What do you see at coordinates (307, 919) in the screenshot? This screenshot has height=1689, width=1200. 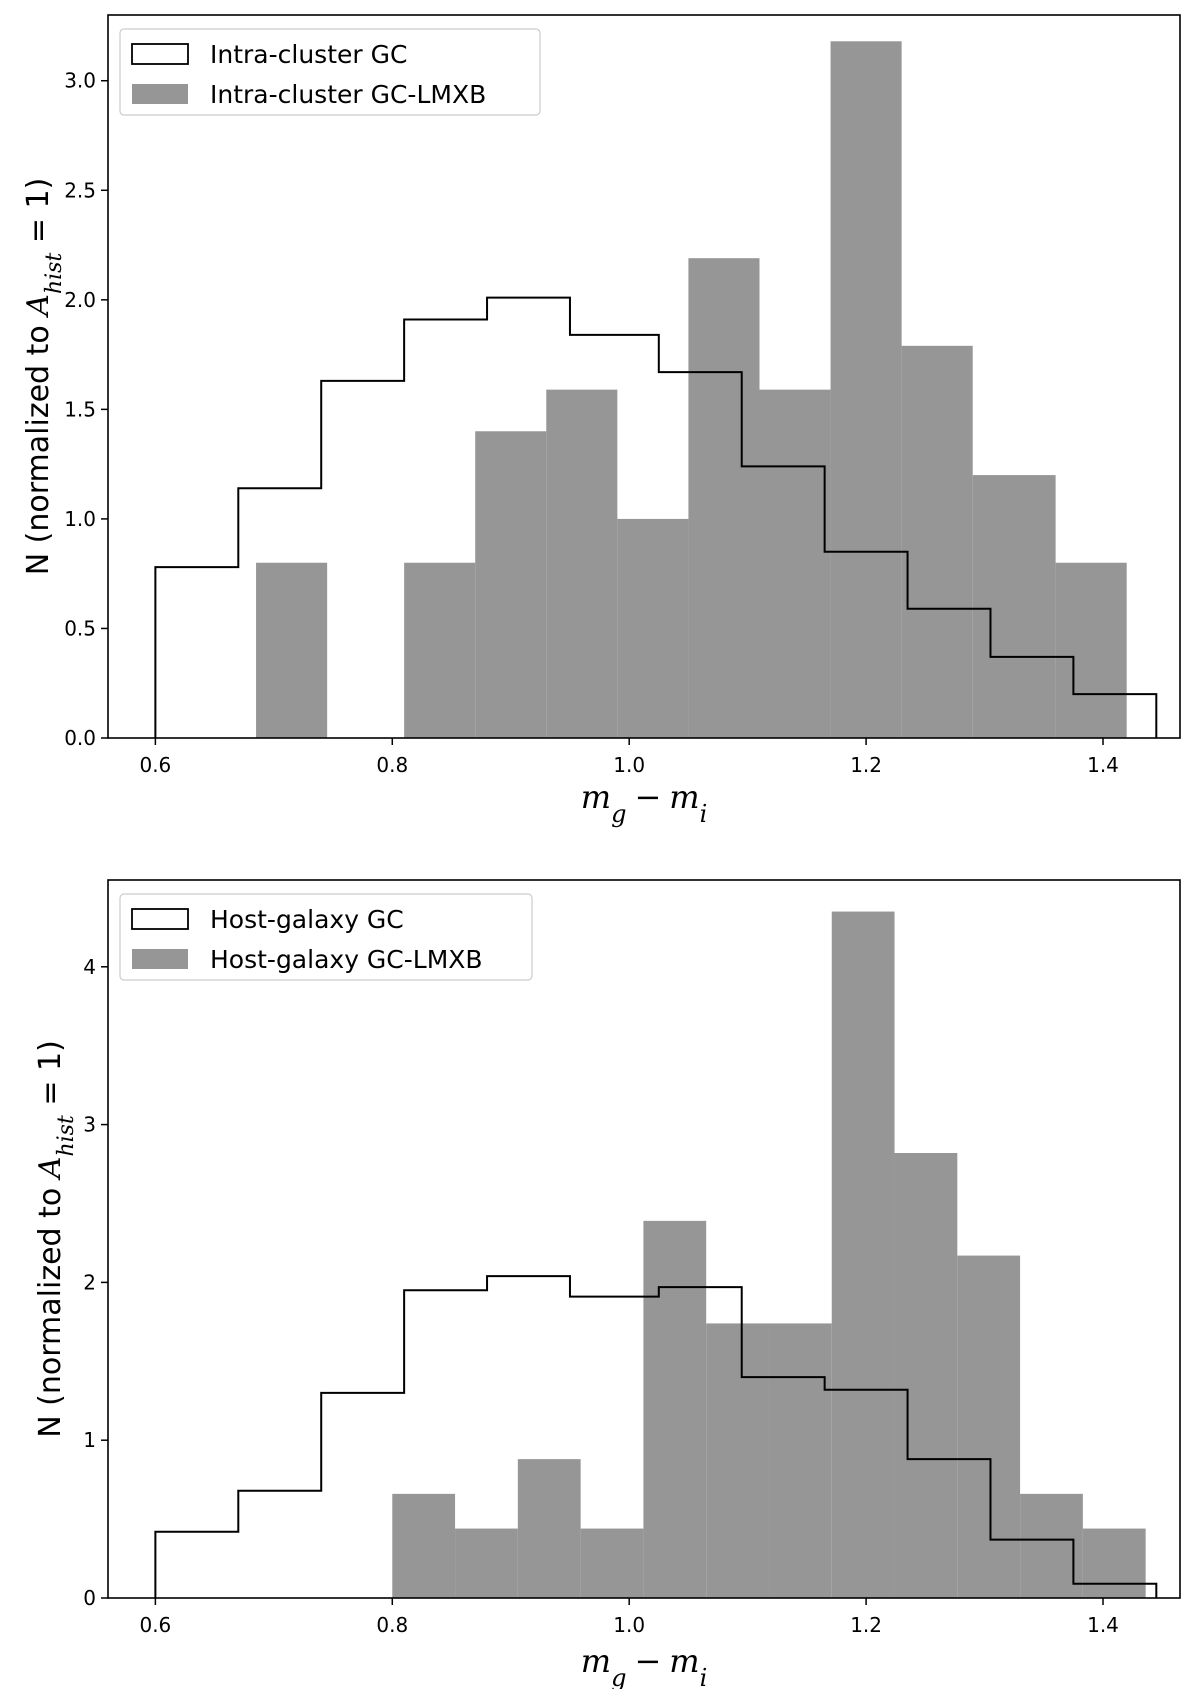 I see `legend-entry-label: Host-galaxy GC` at bounding box center [307, 919].